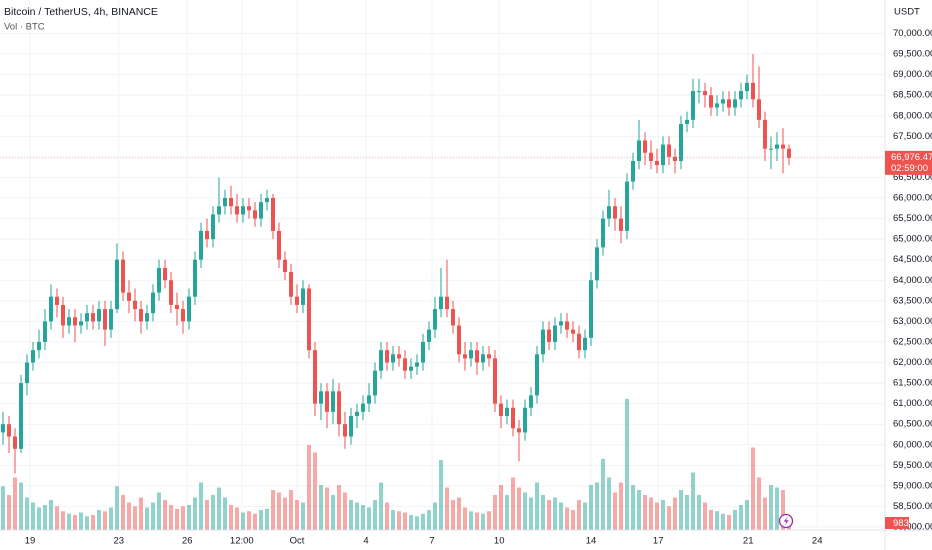  Describe the element at coordinates (365, 541) in the screenshot. I see `x-tick-label: 4` at that location.